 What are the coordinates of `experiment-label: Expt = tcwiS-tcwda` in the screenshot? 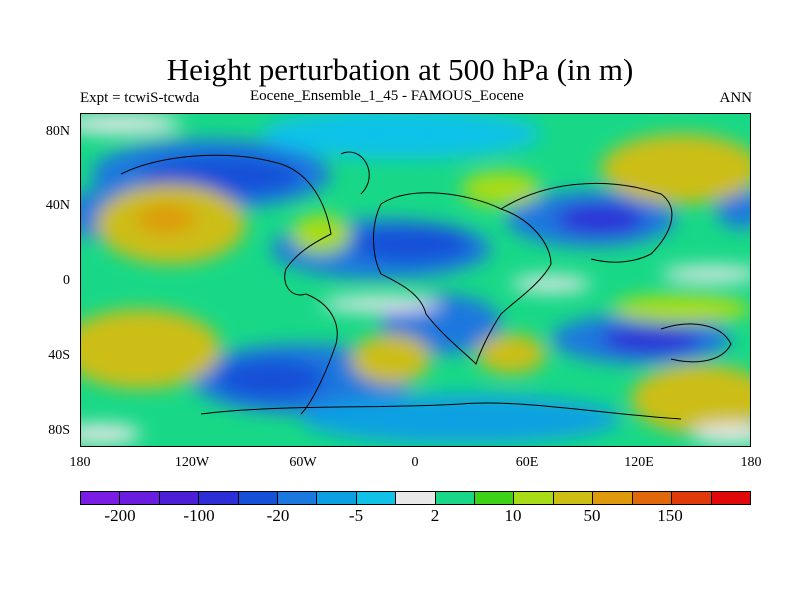 It's located at (140, 98).